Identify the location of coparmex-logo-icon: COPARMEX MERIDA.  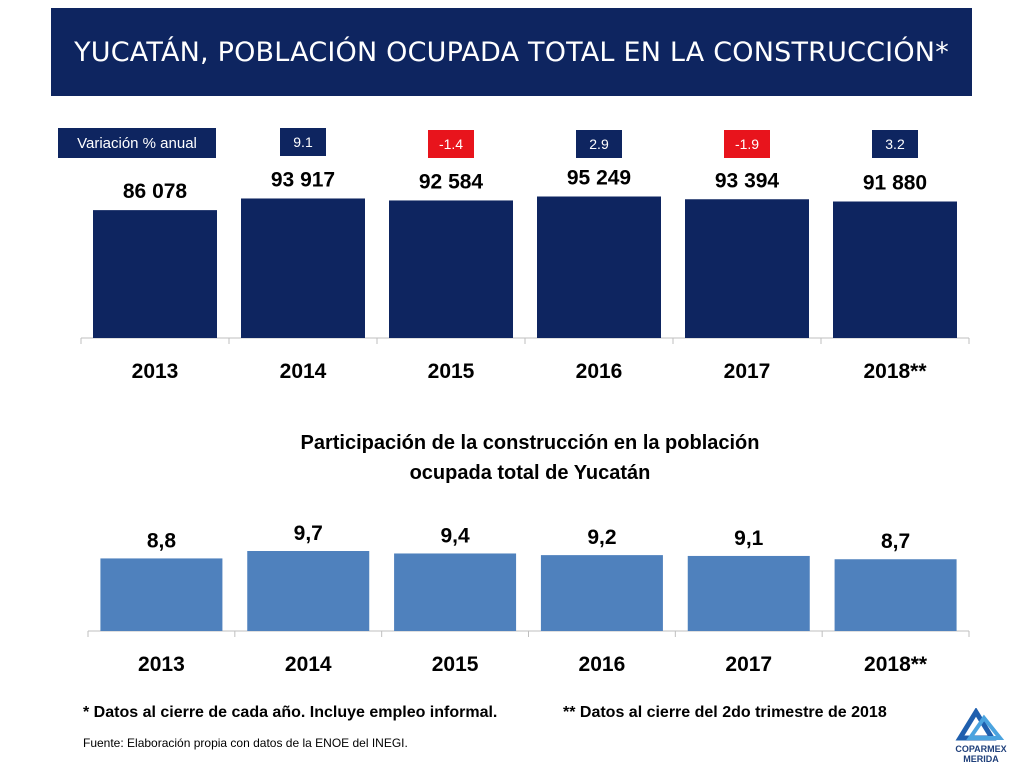
(981, 736).